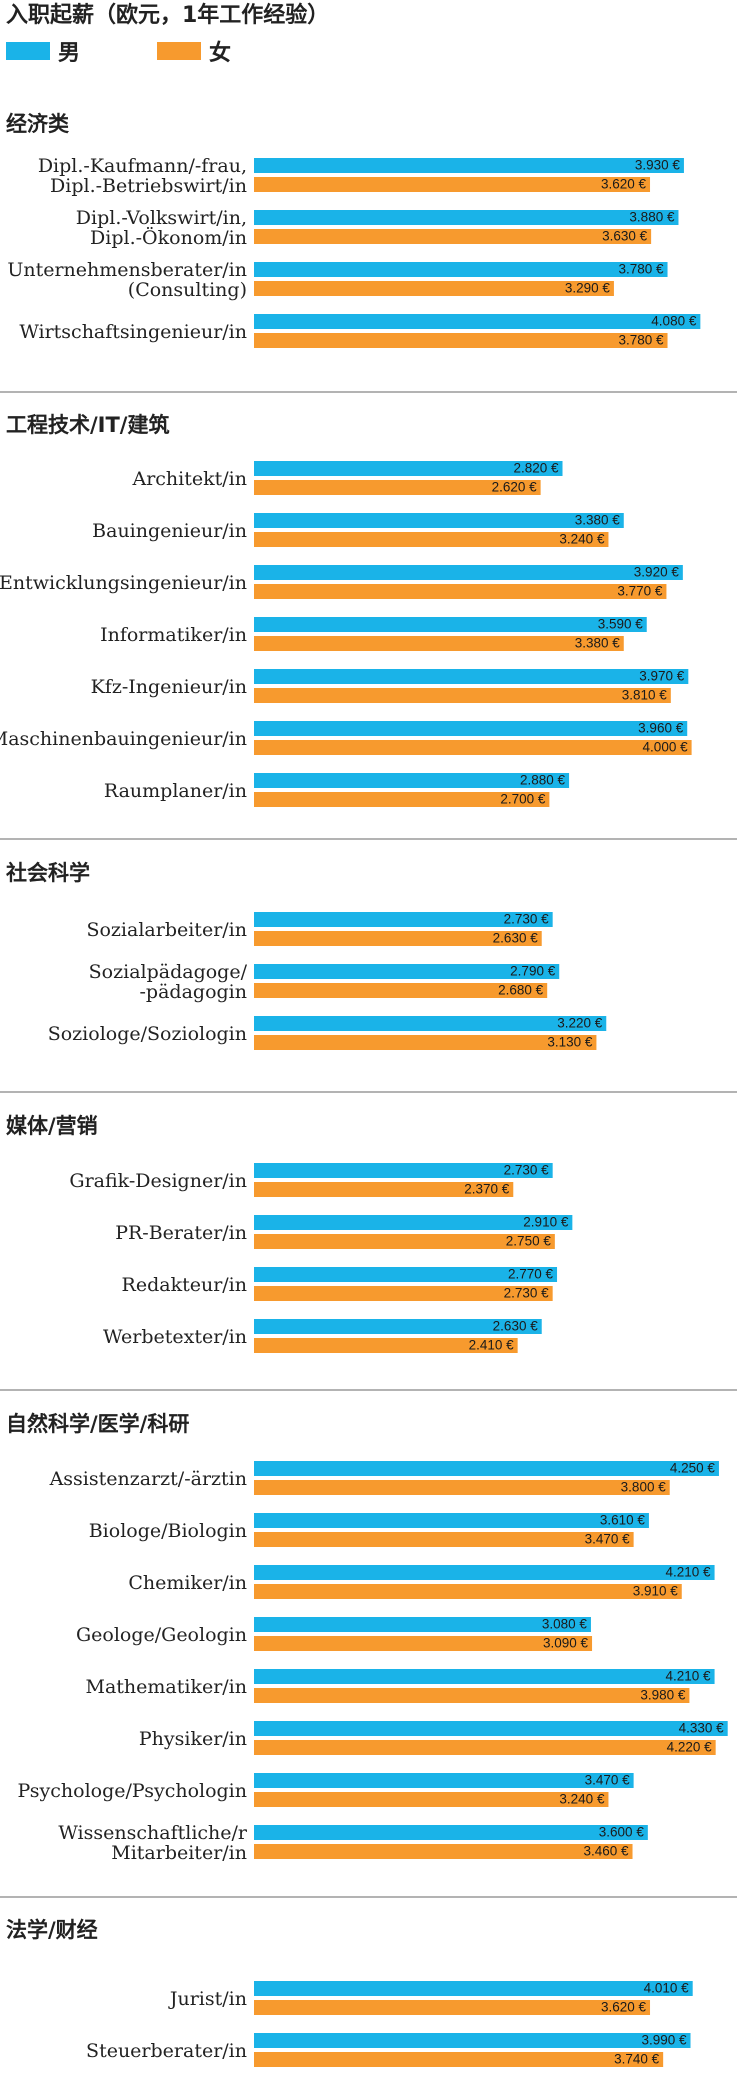  Describe the element at coordinates (656, 1591) in the screenshot. I see `data-label: 3.910 €` at that location.